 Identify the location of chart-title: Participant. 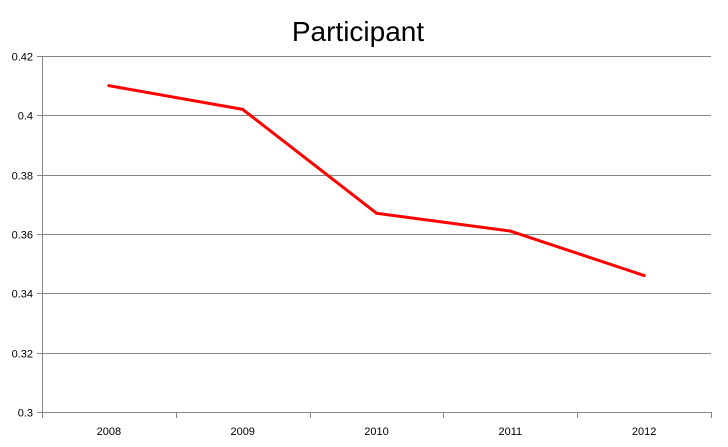
(358, 31).